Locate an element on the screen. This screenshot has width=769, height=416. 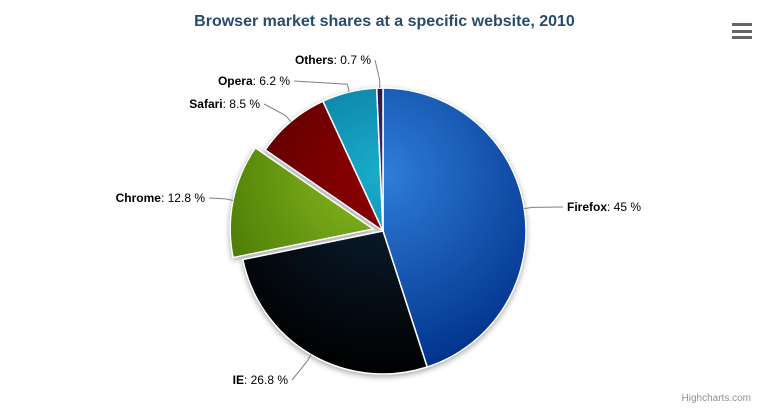
context-menu-button is located at coordinates (742, 31).